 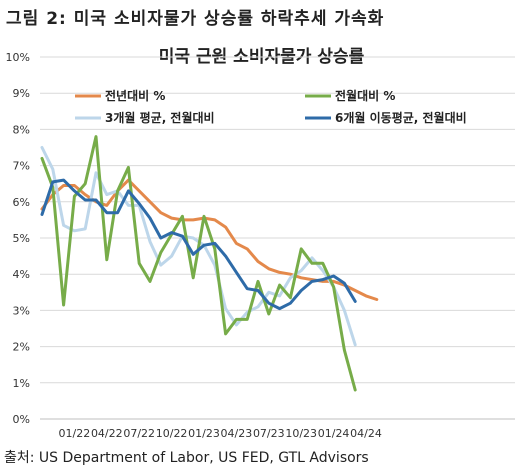 What do you see at coordinates (21, 129) in the screenshot?
I see `y-tick-label: 8%` at bounding box center [21, 129].